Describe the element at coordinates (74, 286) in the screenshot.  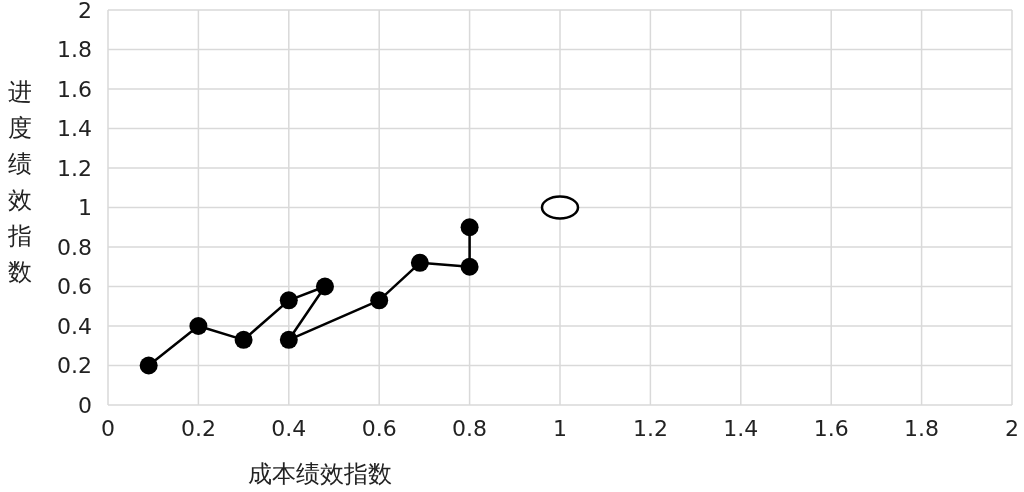
I see `y-tick-label: 0.6` at that location.